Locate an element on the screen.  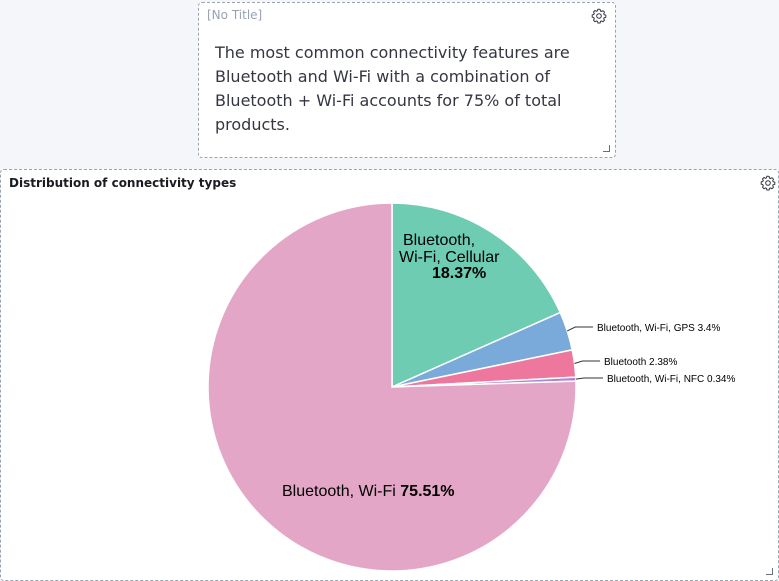
markdown-panel-resize-handle is located at coordinates (606, 148).